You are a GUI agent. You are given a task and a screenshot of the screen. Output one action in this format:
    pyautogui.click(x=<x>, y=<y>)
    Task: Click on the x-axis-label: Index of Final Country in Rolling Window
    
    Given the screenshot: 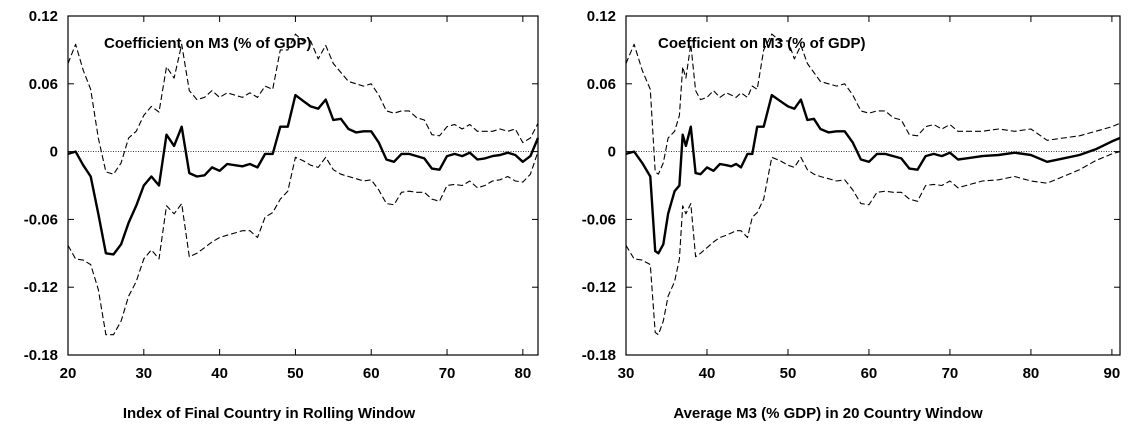 What is the action you would take?
    pyautogui.click(x=269, y=413)
    